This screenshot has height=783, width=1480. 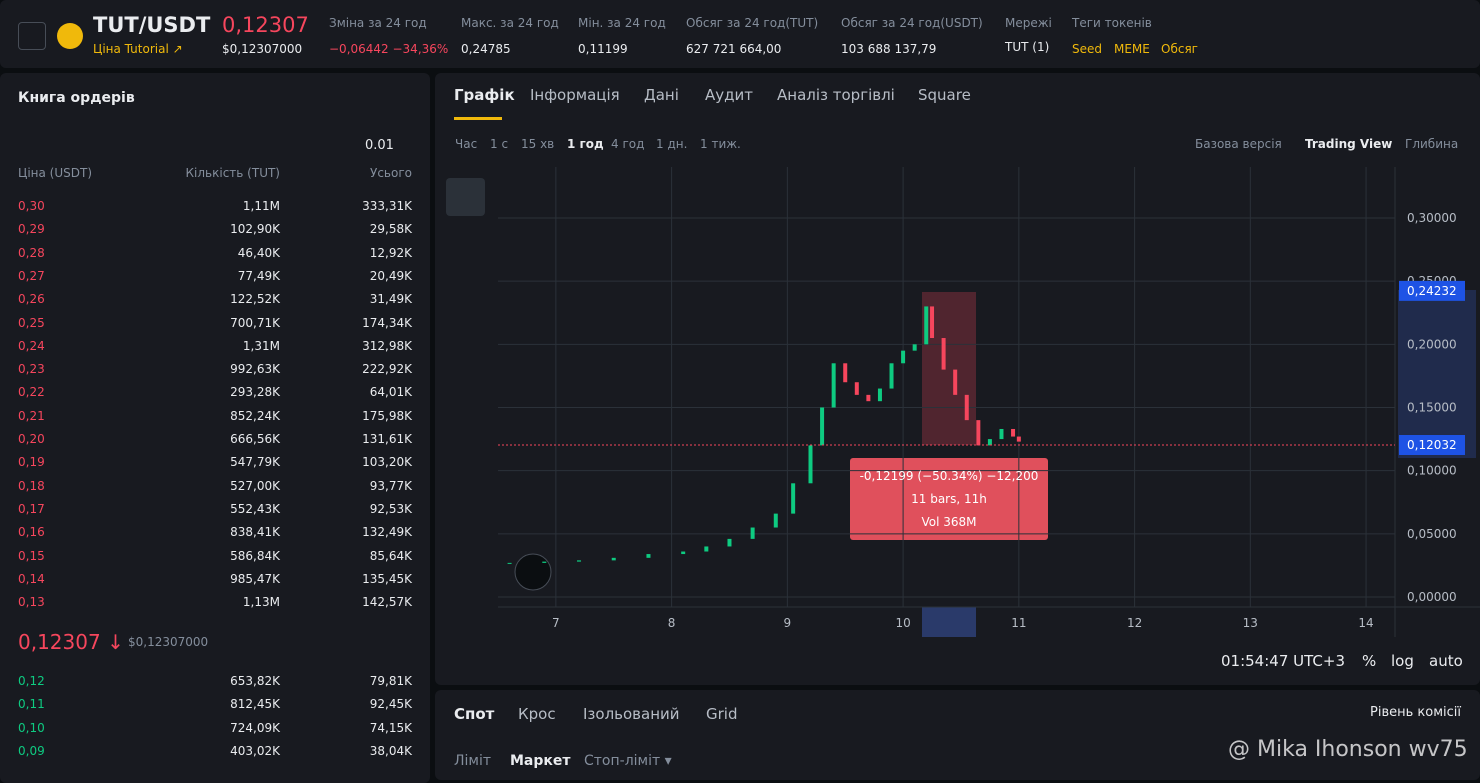 I want to click on tutorial-link: Ціна Tutorial ↗, so click(x=138, y=49).